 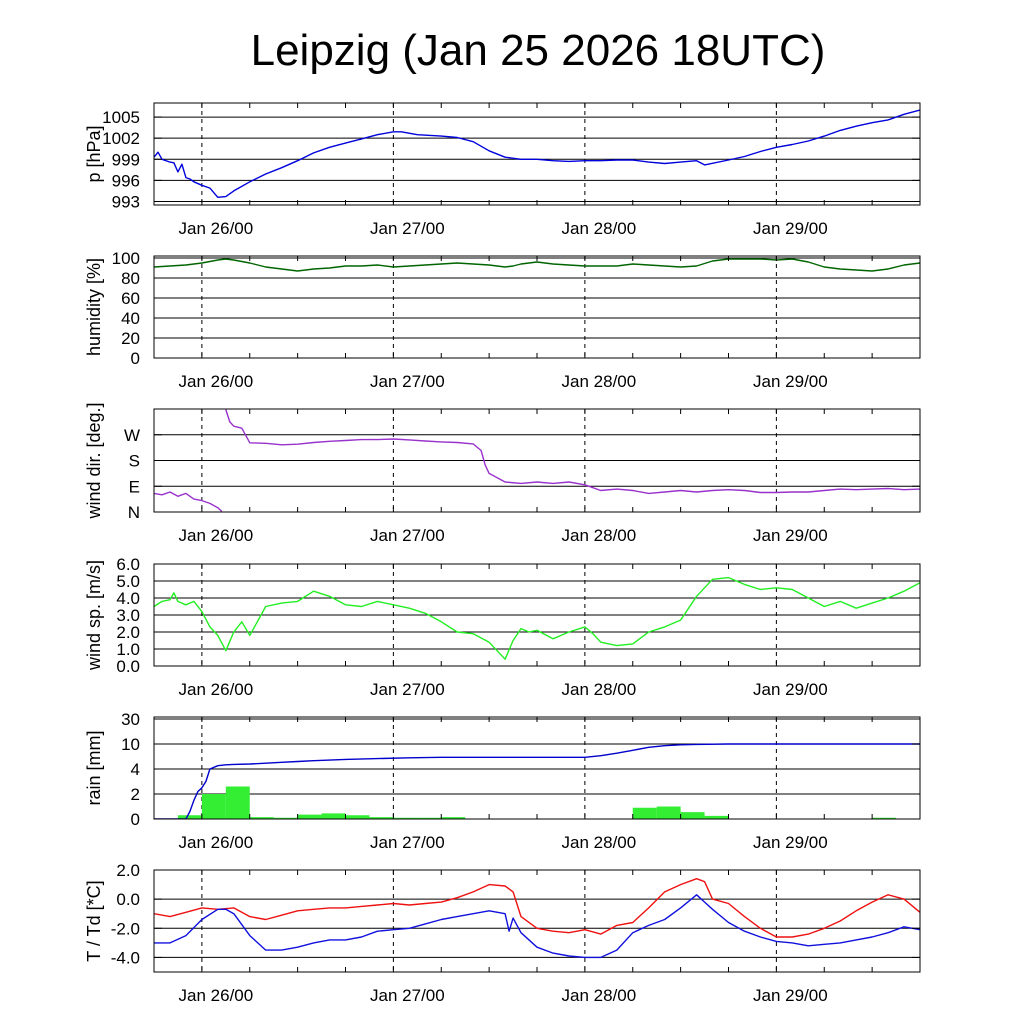 I want to click on rain-x-tick-label: Jan 29/00, so click(x=790, y=842).